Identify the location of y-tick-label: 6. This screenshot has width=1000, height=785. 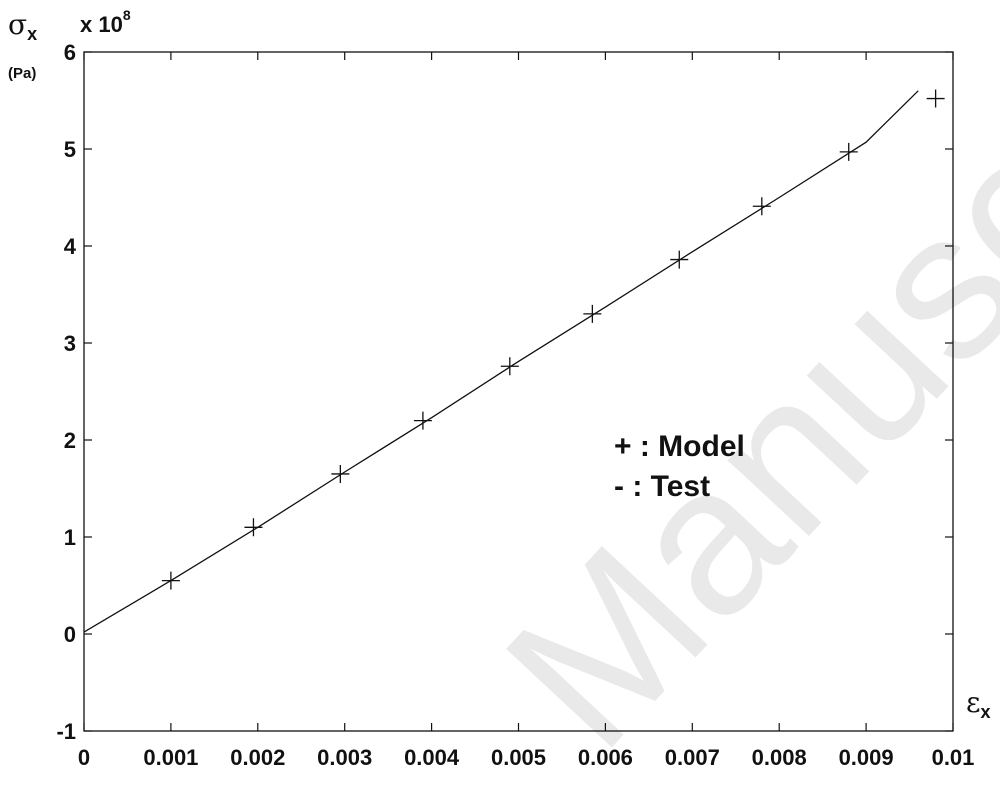
(70, 52).